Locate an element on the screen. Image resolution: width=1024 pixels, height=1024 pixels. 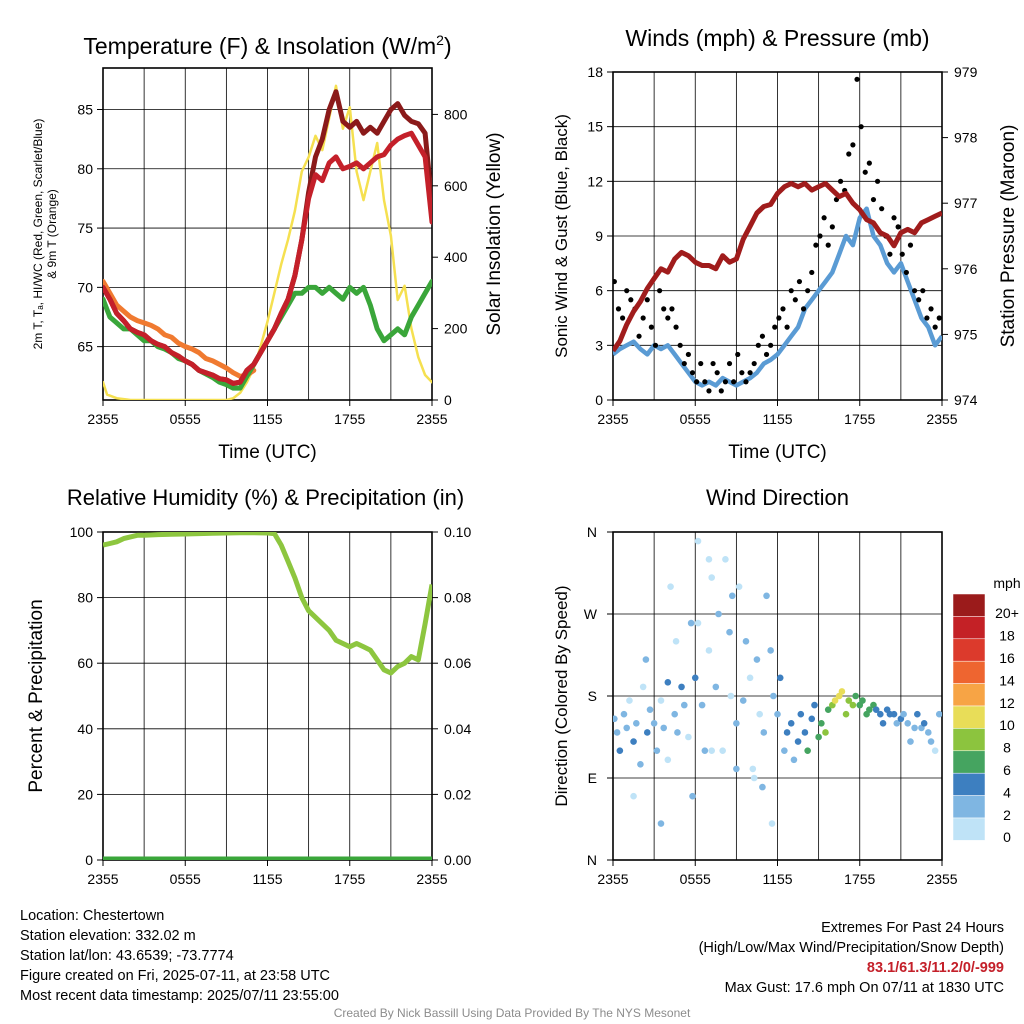
y-axis-label-line2: & 9m T (Orange) is located at coordinates (52, 234).